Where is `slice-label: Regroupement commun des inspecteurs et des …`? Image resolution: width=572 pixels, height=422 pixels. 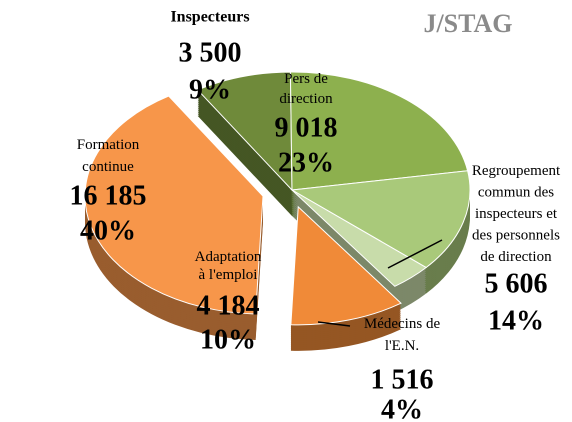 slice-label: Regroupement commun des inspecteurs et des … is located at coordinates (516, 214).